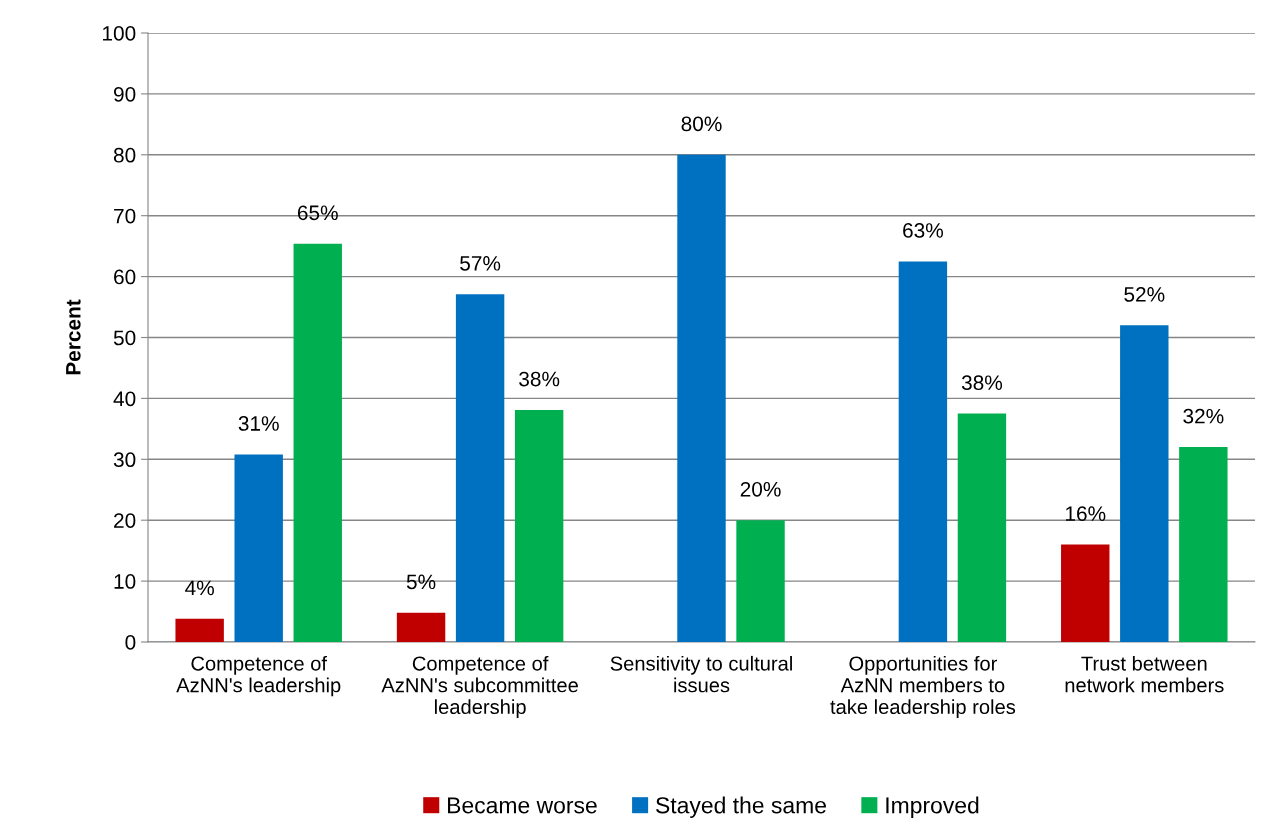 The height and width of the screenshot is (825, 1284). Describe the element at coordinates (130, 642) in the screenshot. I see `y-tick-label: 0` at that location.